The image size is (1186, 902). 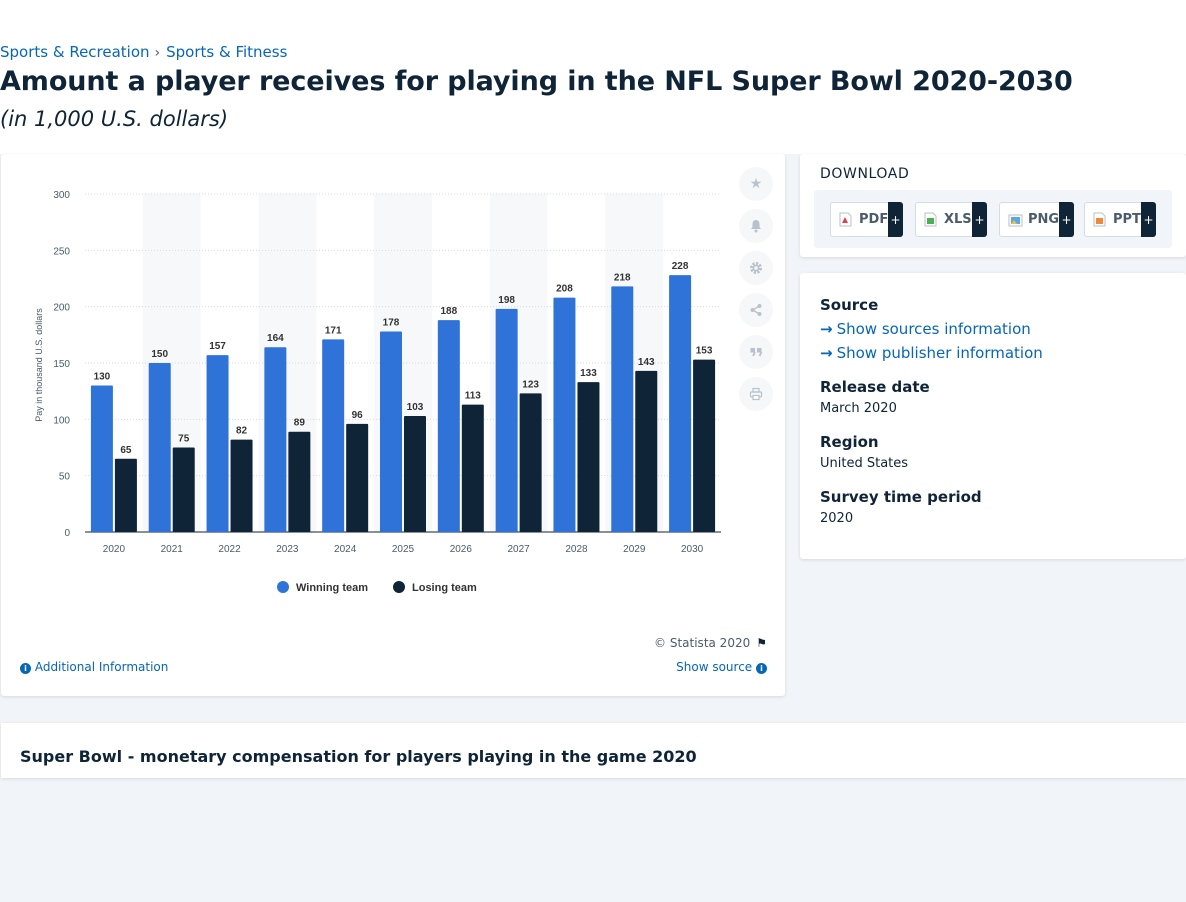 I want to click on star-icon: ★, so click(x=756, y=184).